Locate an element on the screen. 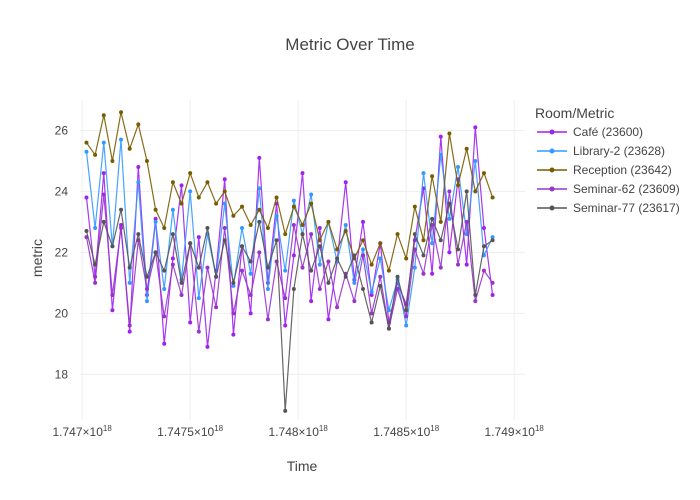 The height and width of the screenshot is (500, 700). legend-label: Seminar-77 (23617) is located at coordinates (626, 208).